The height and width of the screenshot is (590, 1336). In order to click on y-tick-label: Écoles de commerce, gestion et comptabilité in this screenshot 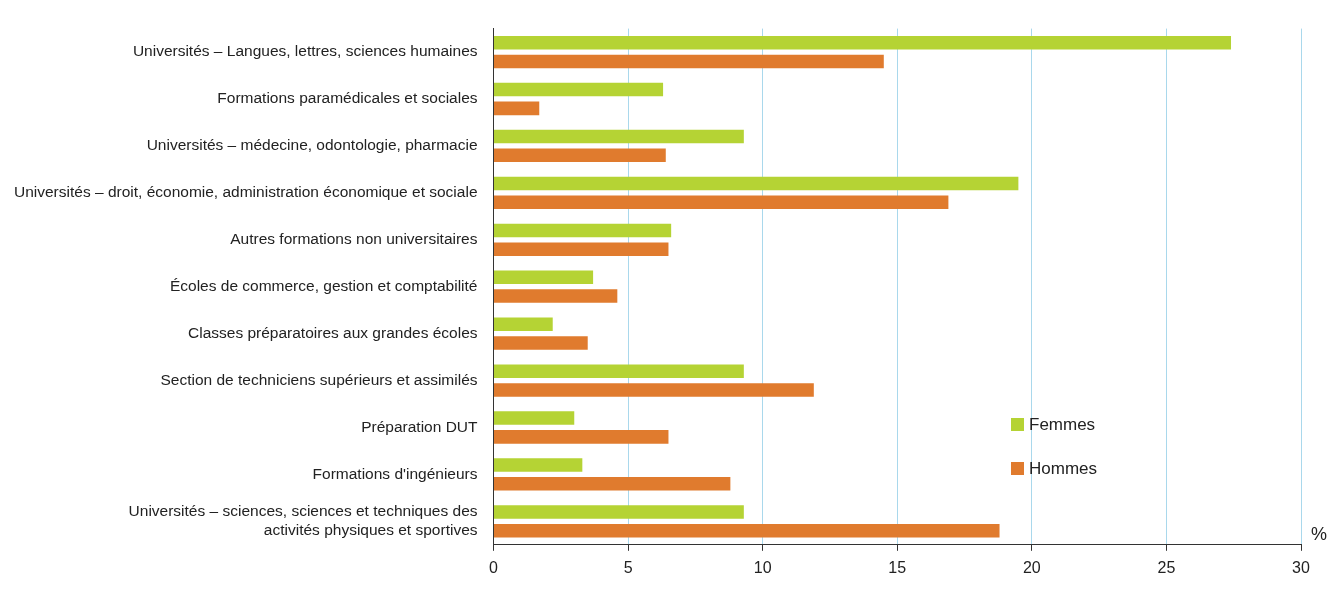, I will do `click(323, 285)`.